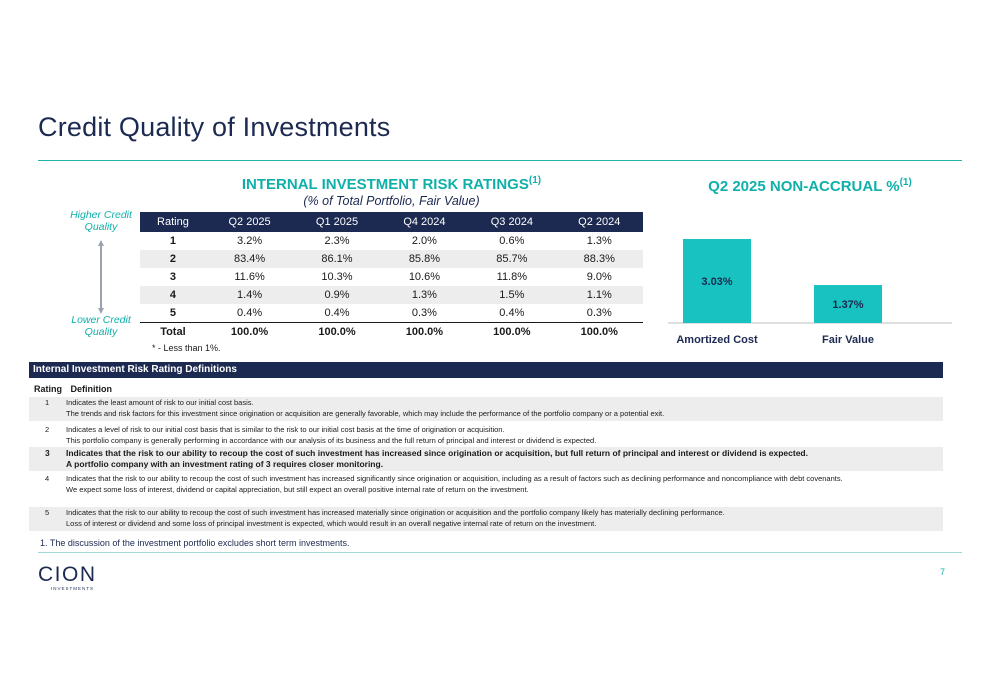  I want to click on rating-cell: 4, so click(173, 295).